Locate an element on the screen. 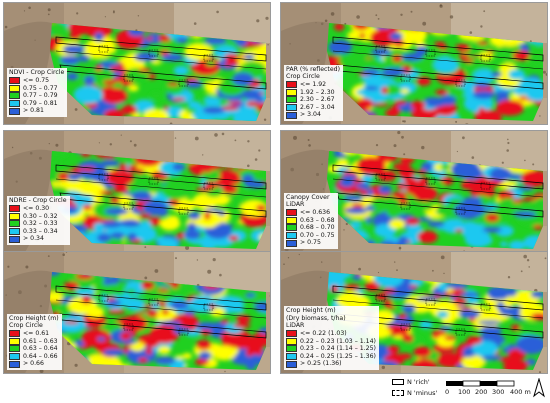 The height and width of the screenshot is (403, 550). scale-tick-0: 0 is located at coordinates (447, 392).